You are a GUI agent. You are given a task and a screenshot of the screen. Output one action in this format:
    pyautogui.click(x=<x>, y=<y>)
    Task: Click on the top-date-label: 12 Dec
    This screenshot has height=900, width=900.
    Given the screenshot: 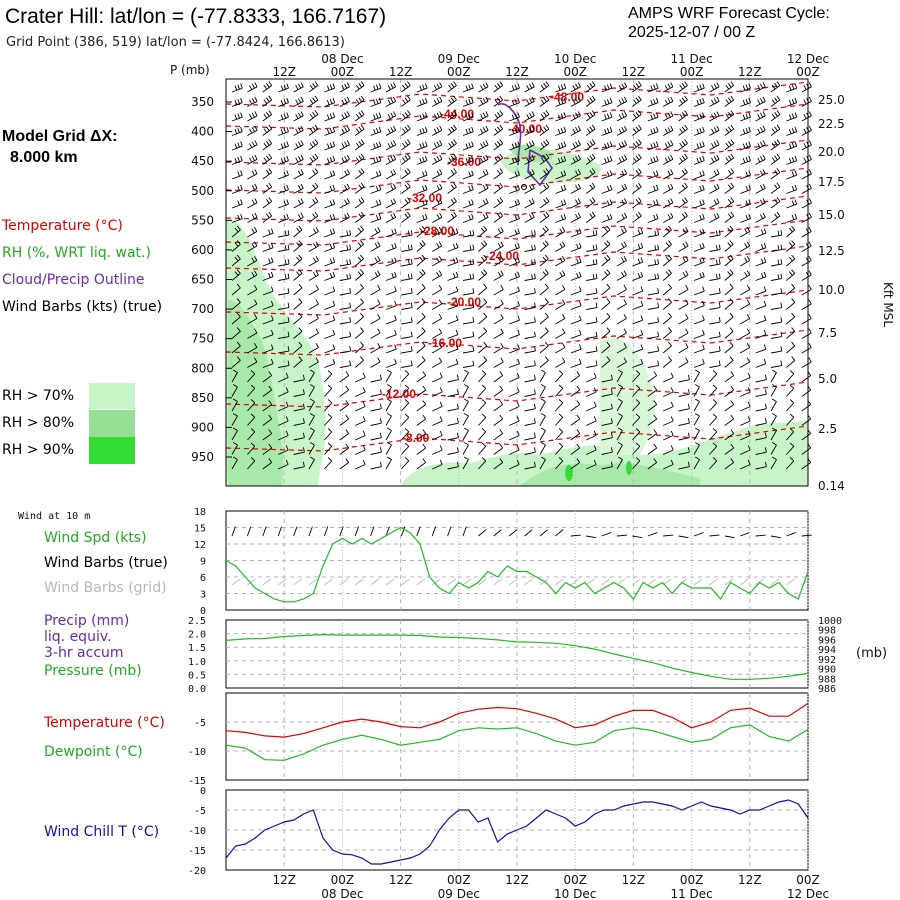 What is the action you would take?
    pyautogui.click(x=808, y=59)
    